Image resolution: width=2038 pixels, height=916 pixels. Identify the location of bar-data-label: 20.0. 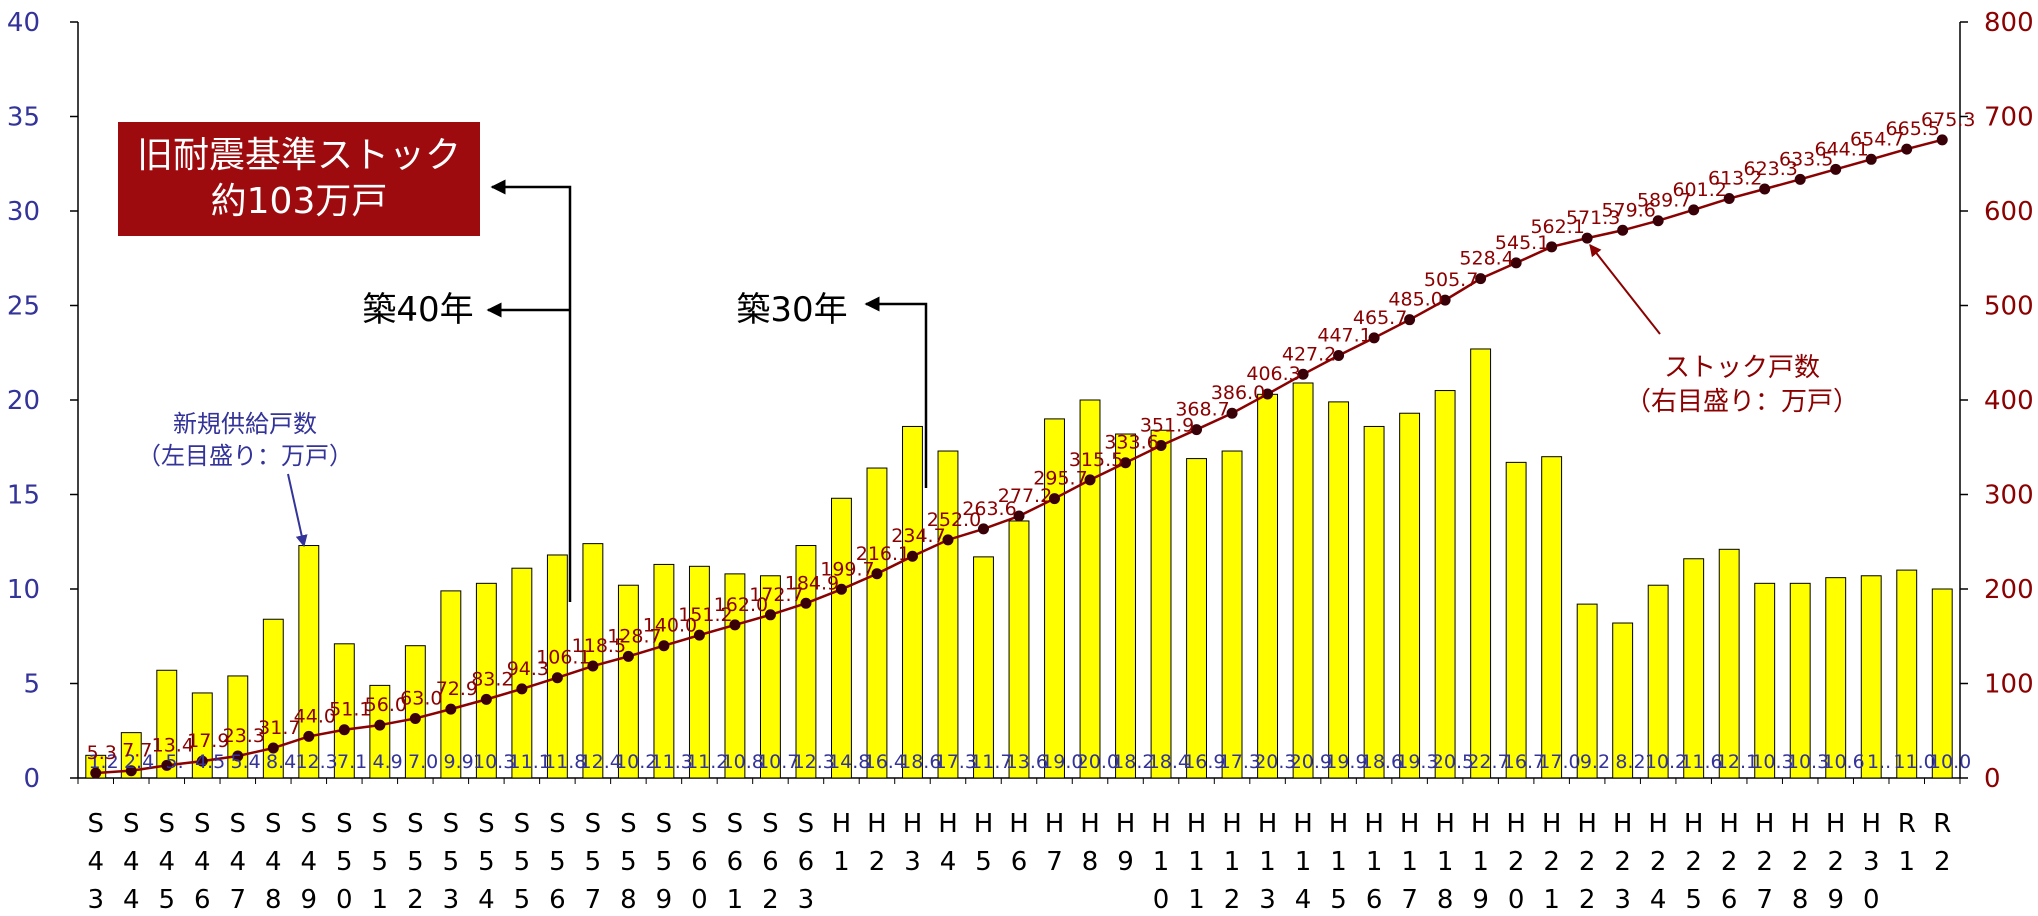
(1098, 762).